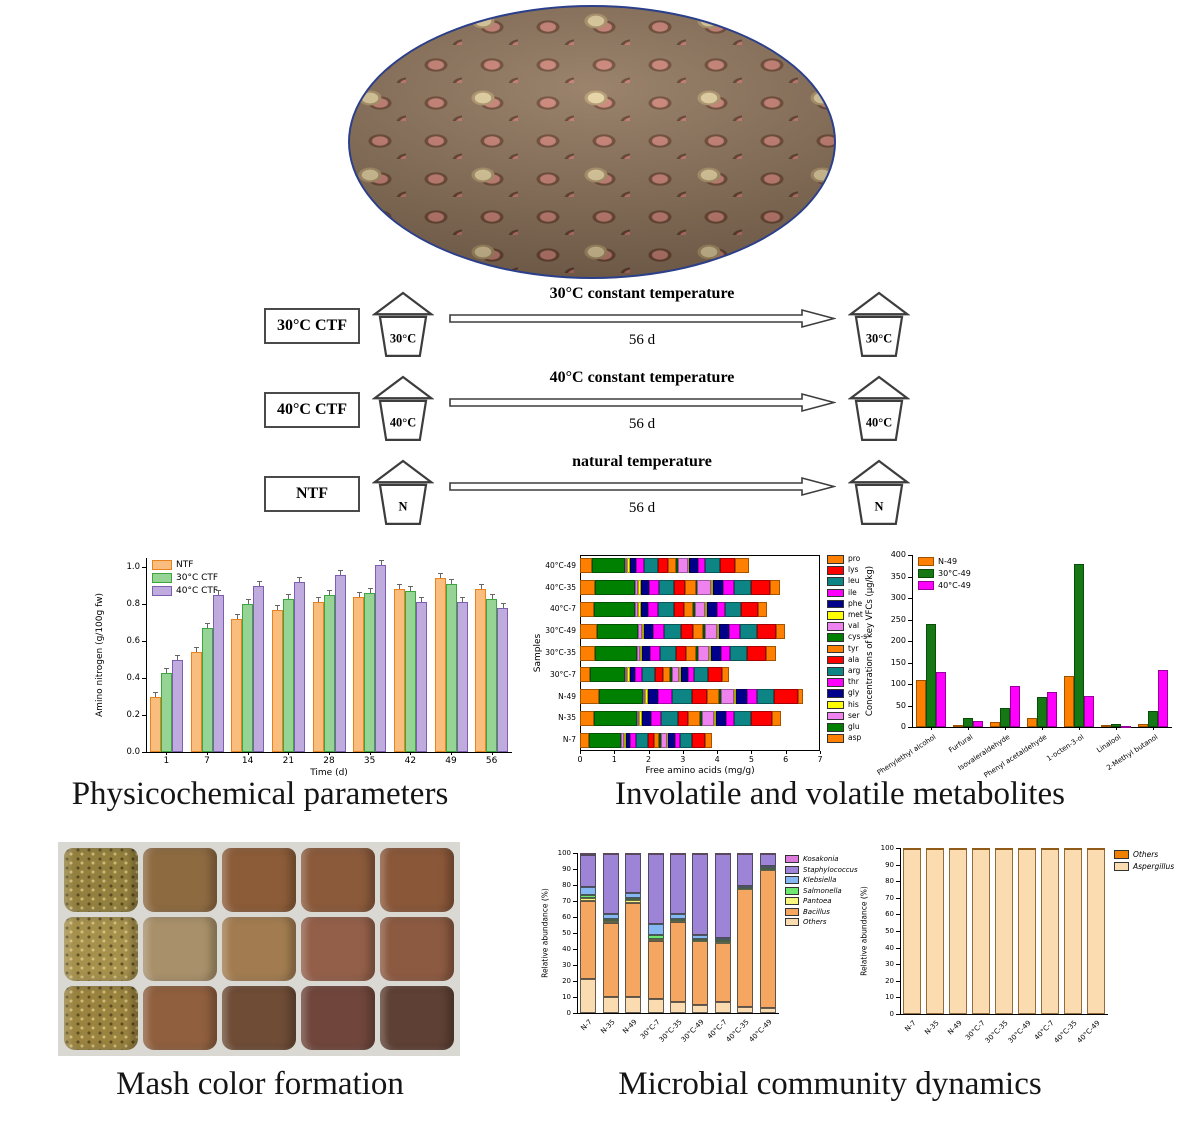  I want to click on mash-color-photo, so click(259, 949).